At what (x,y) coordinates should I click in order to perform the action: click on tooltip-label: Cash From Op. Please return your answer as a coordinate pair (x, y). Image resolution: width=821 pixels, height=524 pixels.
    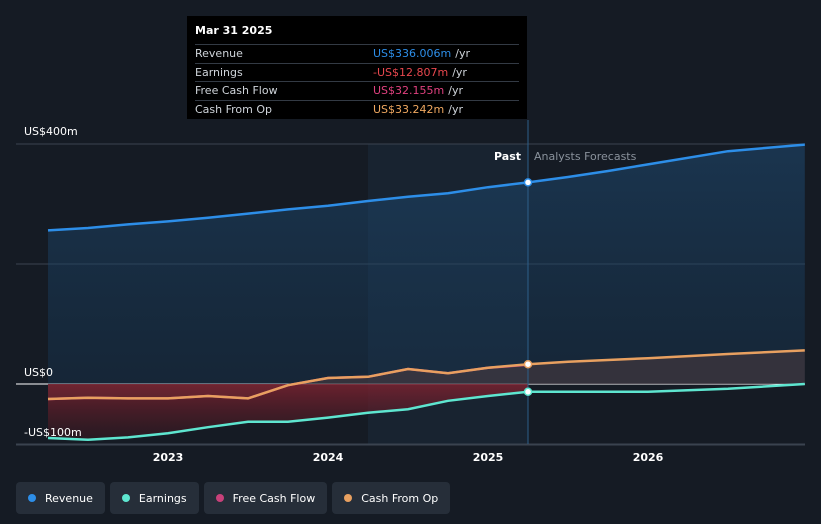
    Looking at the image, I should click on (234, 109).